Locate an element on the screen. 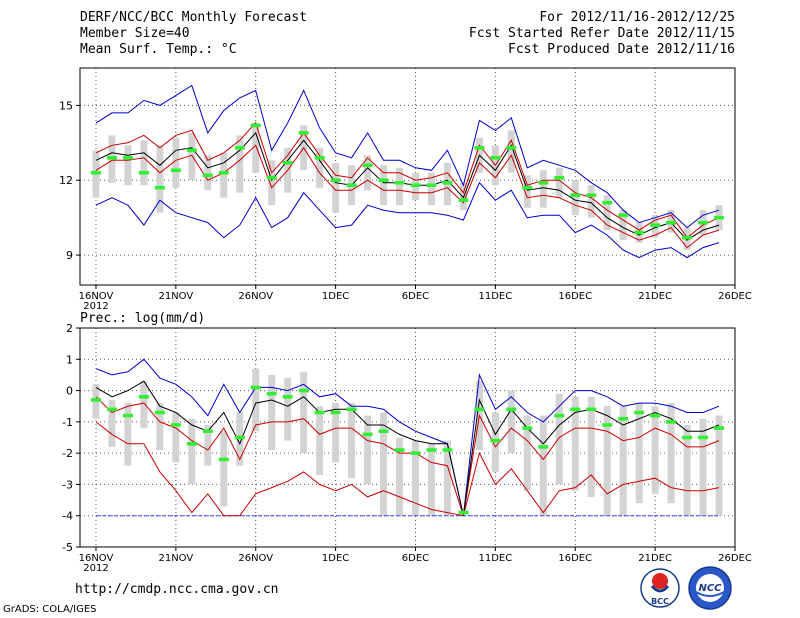  bcc-logo: BCC is located at coordinates (660, 588).